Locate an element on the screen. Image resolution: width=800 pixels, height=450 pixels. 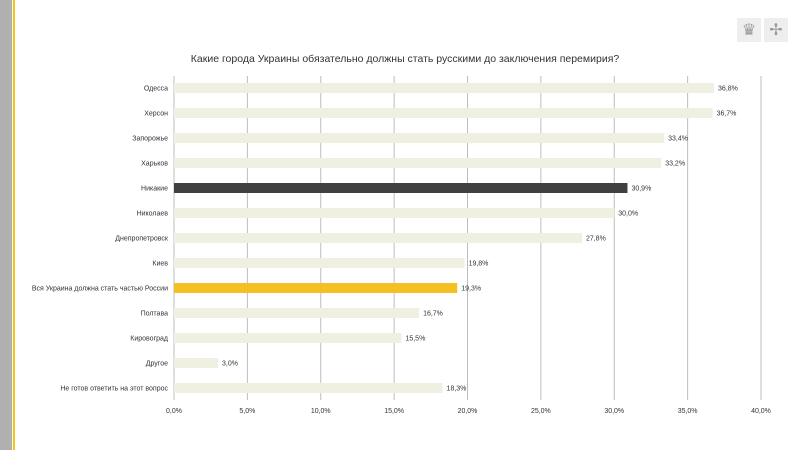
data-label: 19,8% is located at coordinates (479, 264).